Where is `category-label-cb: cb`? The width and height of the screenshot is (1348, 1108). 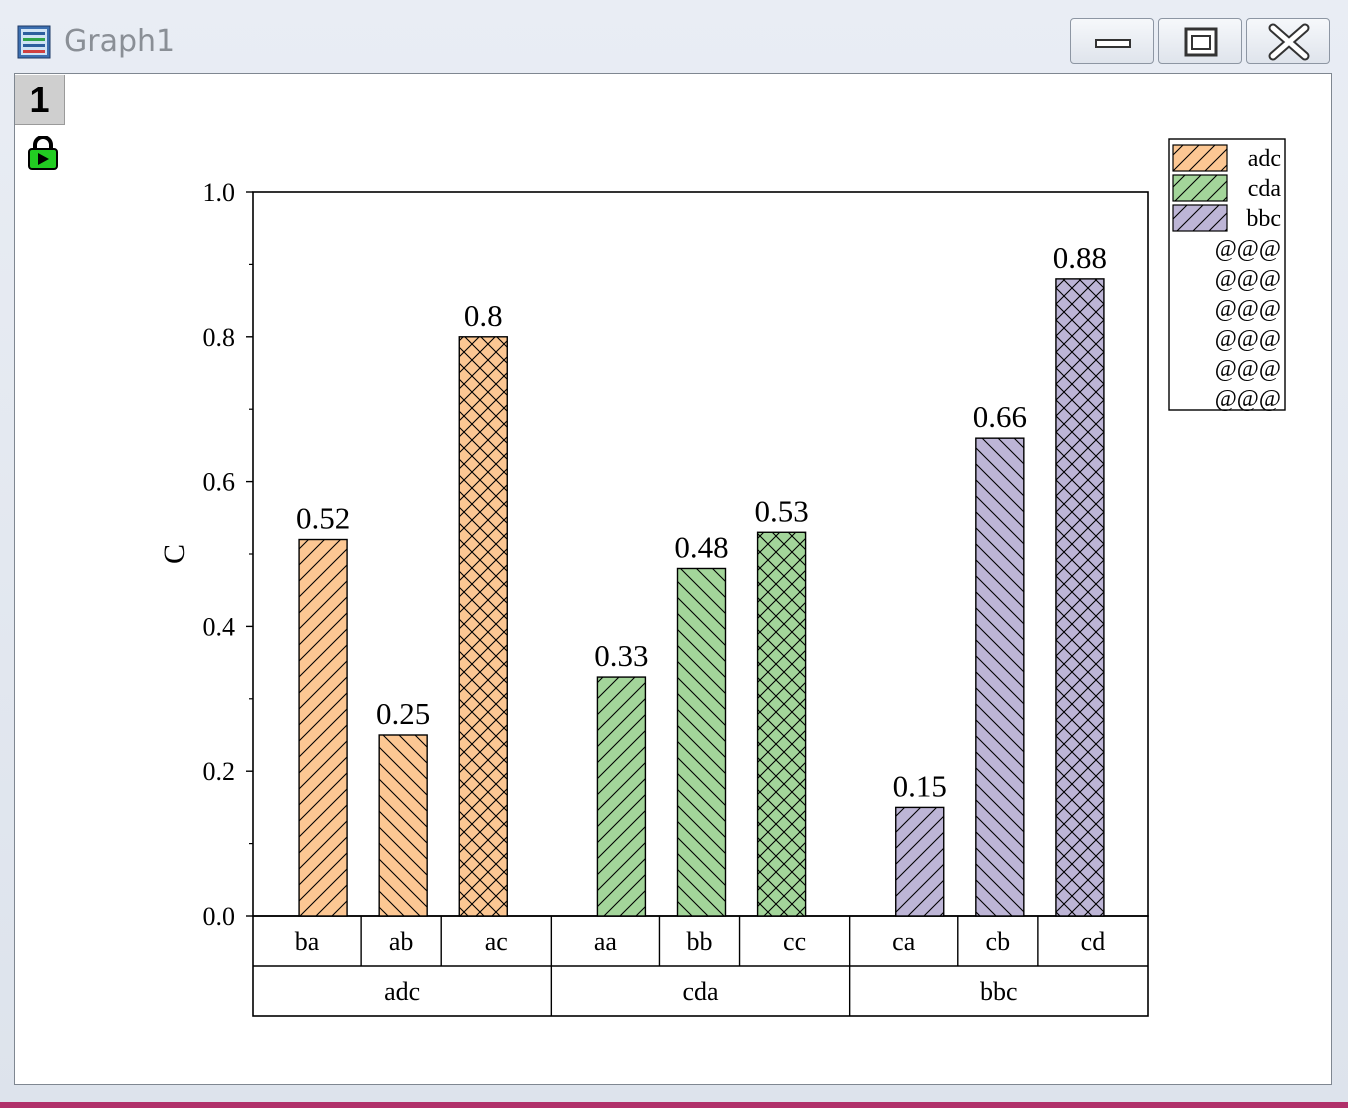 category-label-cb: cb is located at coordinates (998, 941).